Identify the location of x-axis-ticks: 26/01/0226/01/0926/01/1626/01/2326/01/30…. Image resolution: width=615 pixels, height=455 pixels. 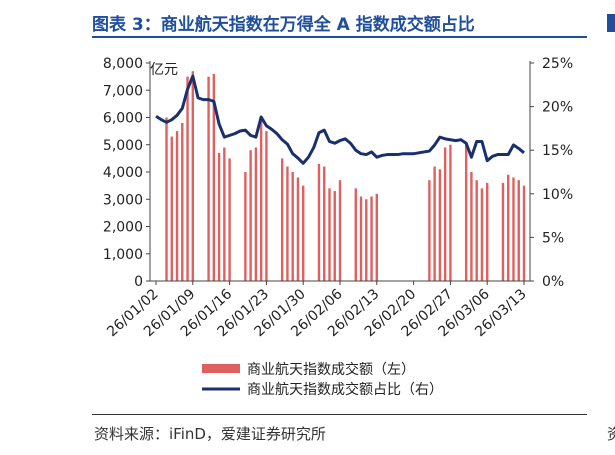
(317, 310).